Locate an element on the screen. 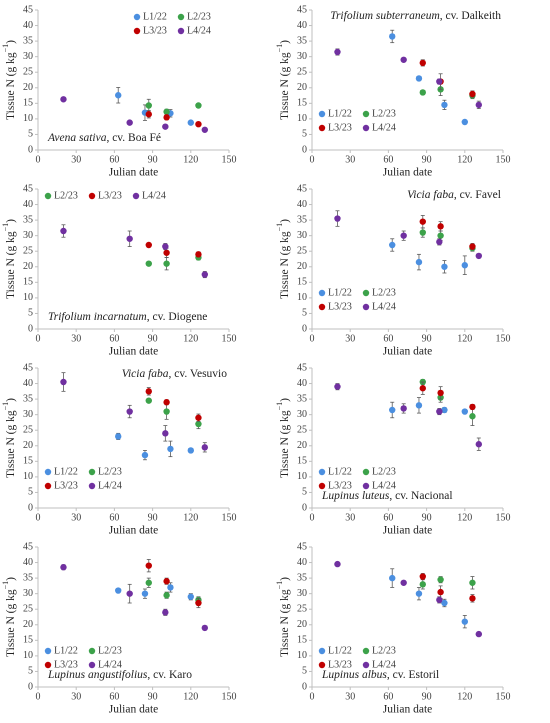 The image size is (550, 723). panel-title: Avena sativa, cv. Boa Fé is located at coordinates (104, 138).